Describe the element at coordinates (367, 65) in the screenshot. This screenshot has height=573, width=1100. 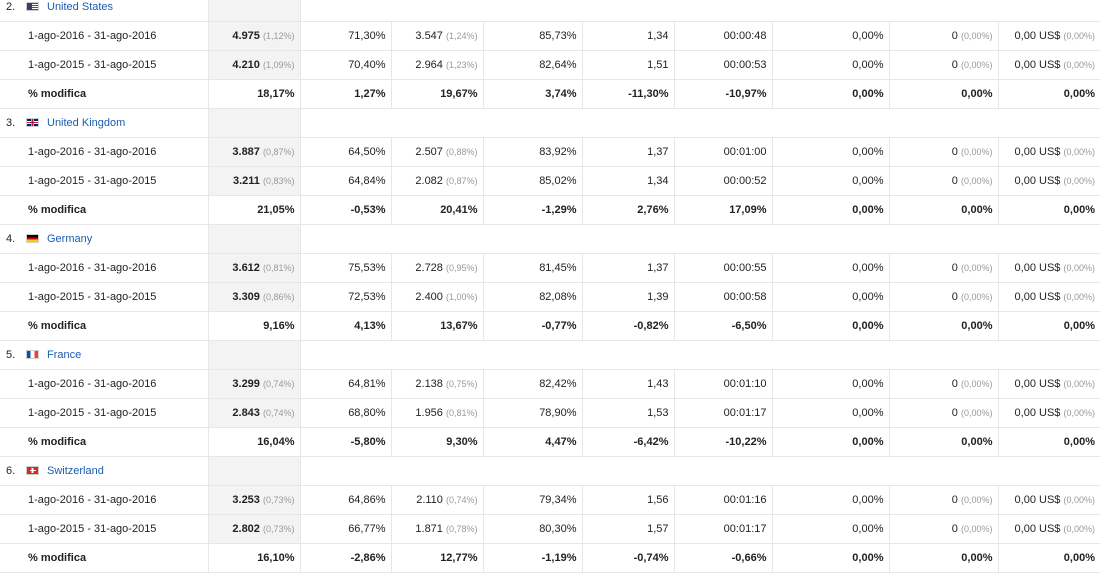
I see `new-sessions-pct-cell-value: 70,40%` at that location.